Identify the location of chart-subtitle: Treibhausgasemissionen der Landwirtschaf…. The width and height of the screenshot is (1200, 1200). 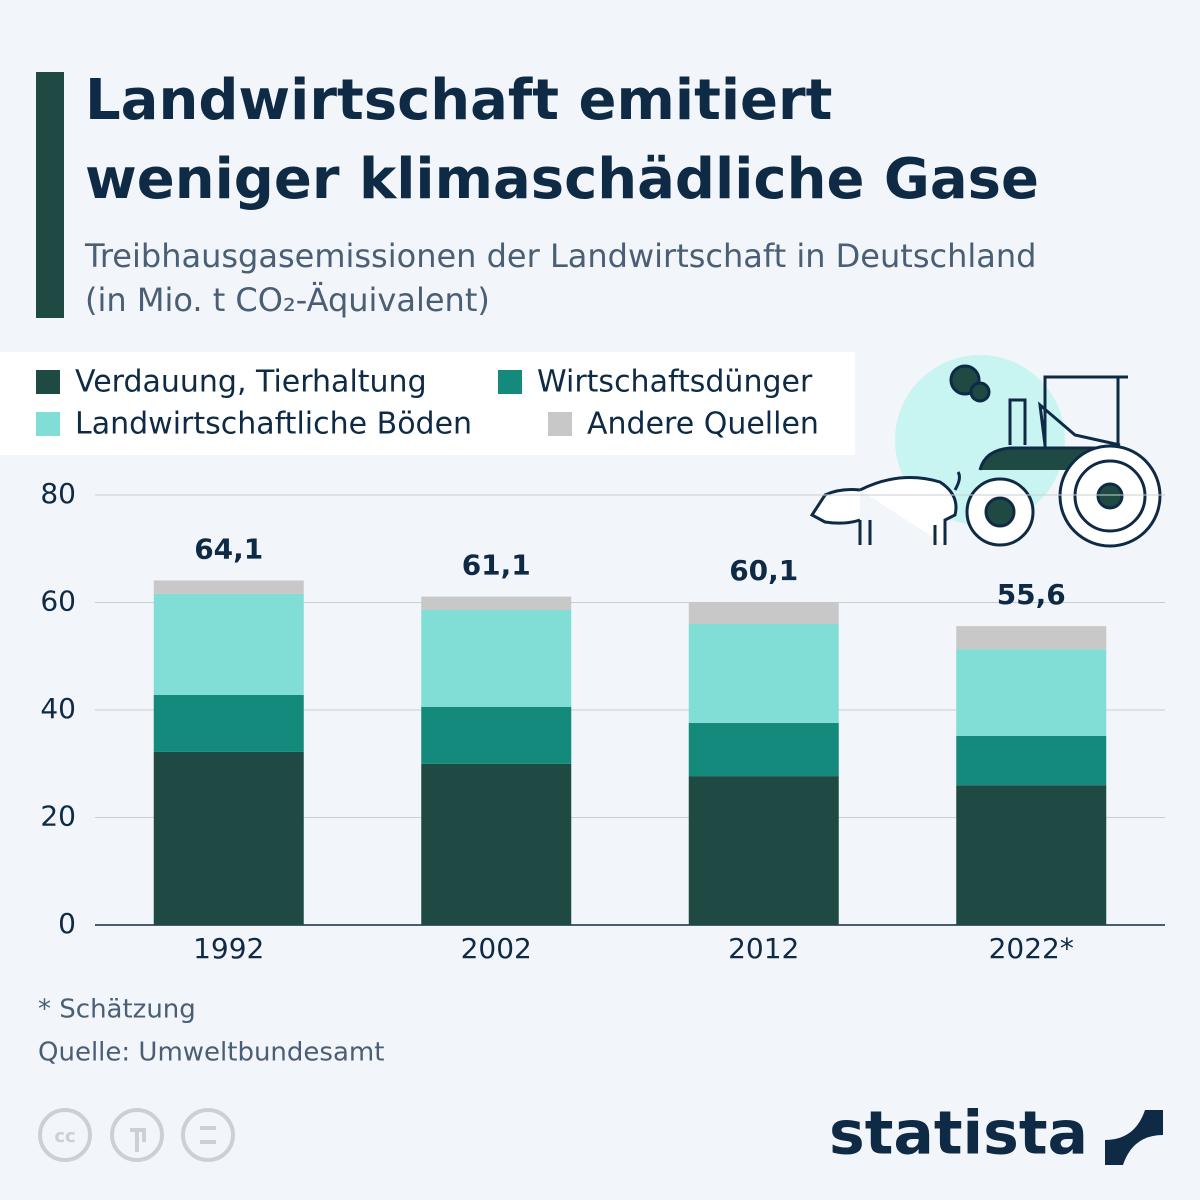
(560, 256).